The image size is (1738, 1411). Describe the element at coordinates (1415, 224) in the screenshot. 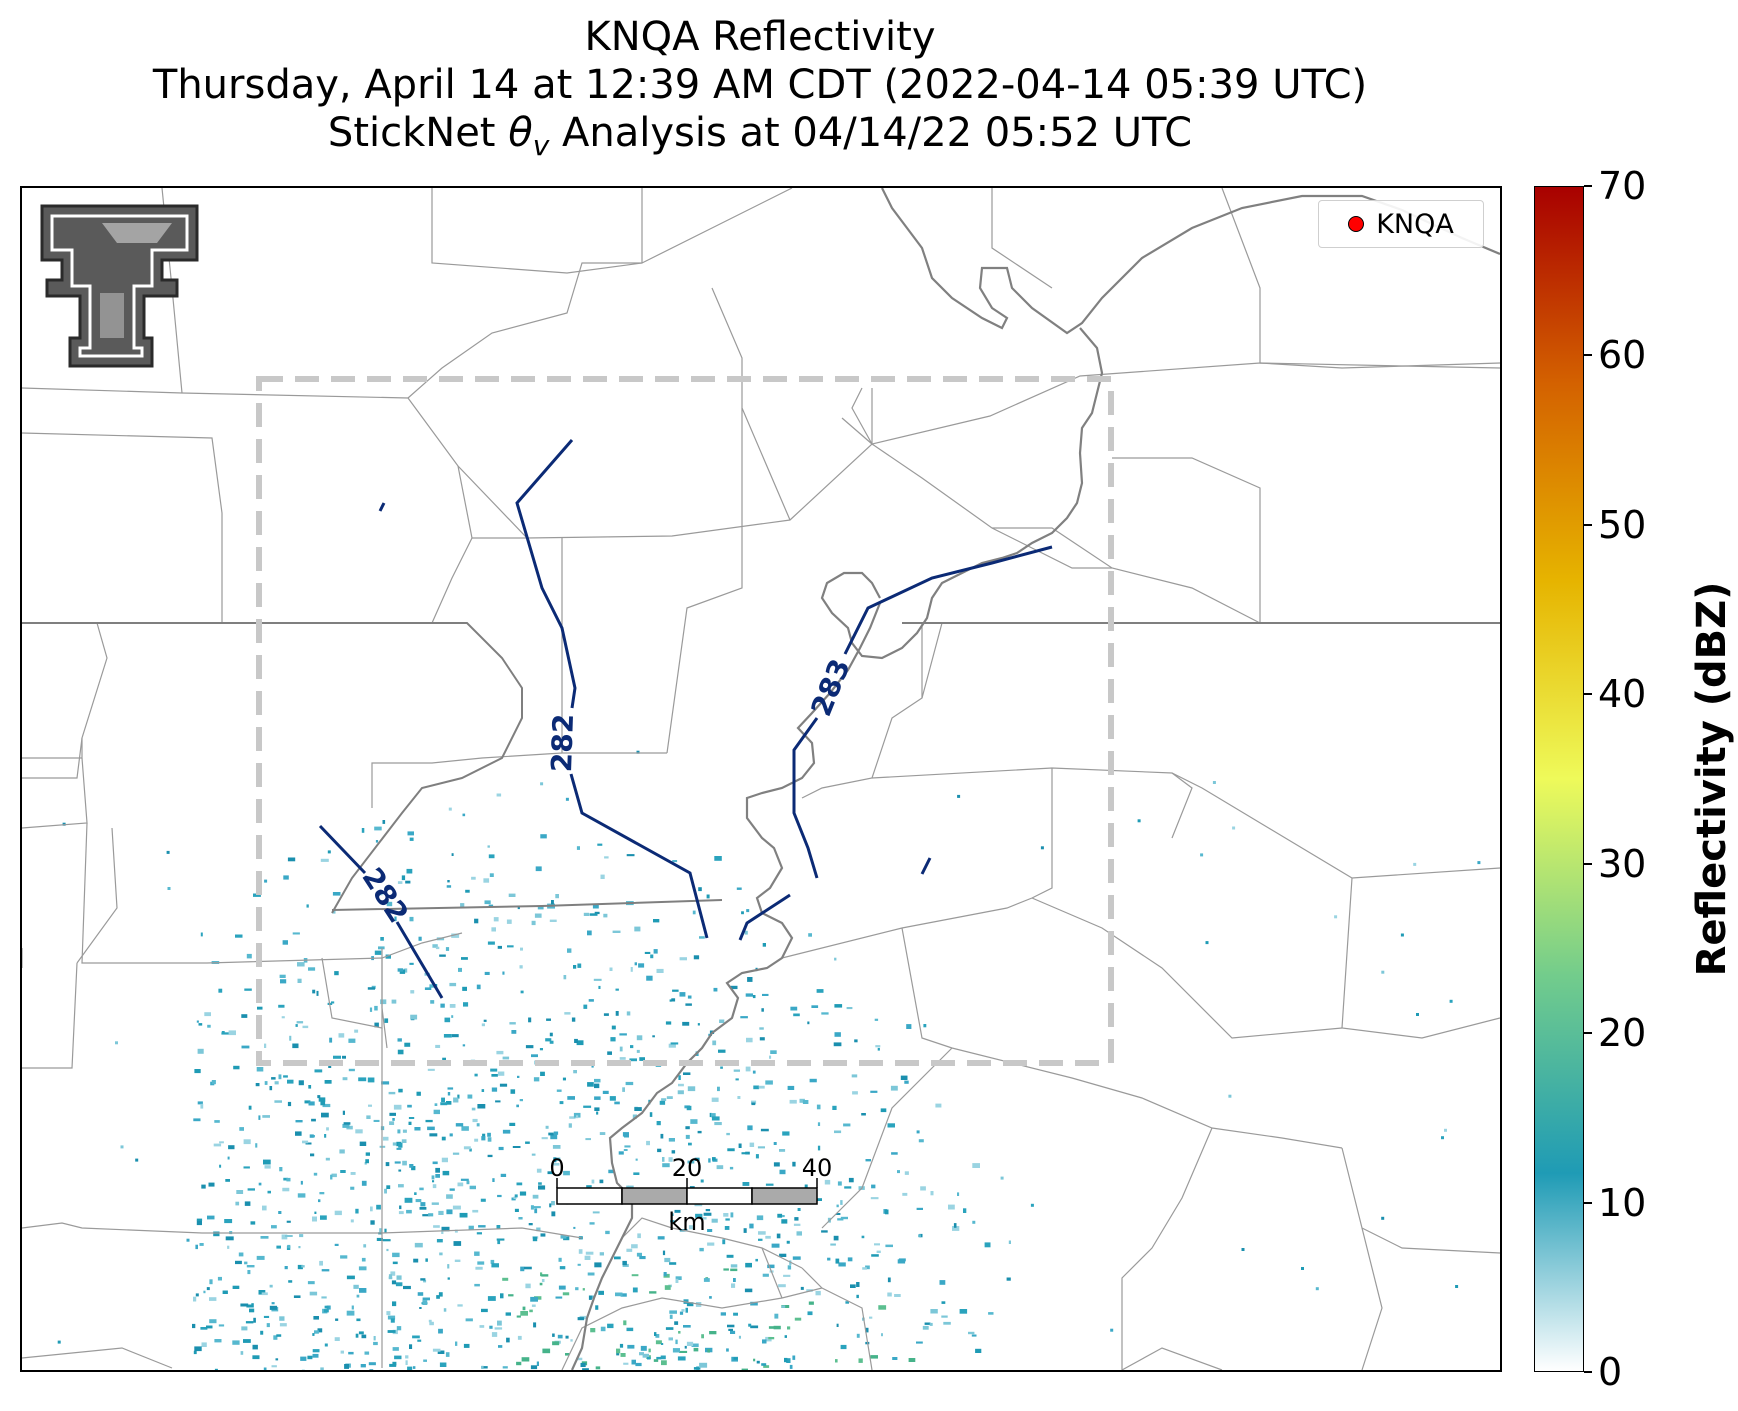

I see `legend-label: KNQA` at that location.